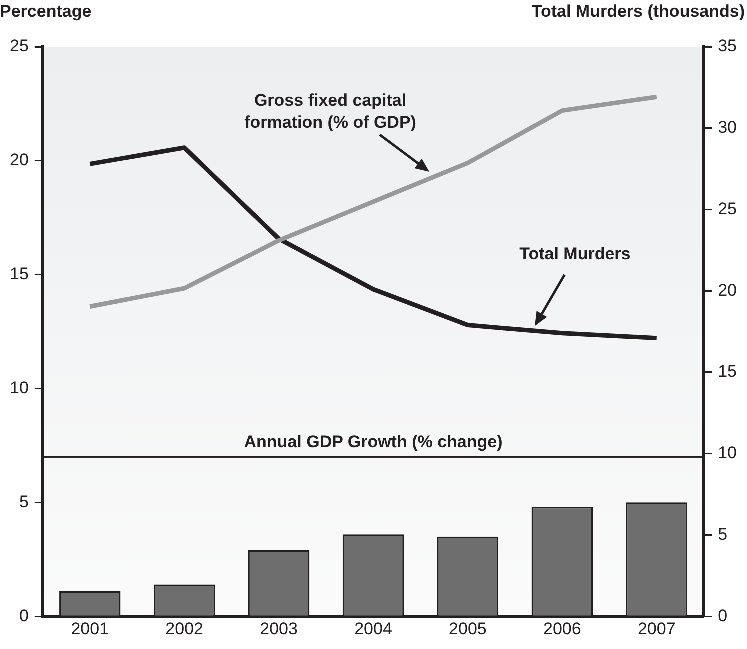  What do you see at coordinates (562, 628) in the screenshot?
I see `x-tick-label: 2006` at bounding box center [562, 628].